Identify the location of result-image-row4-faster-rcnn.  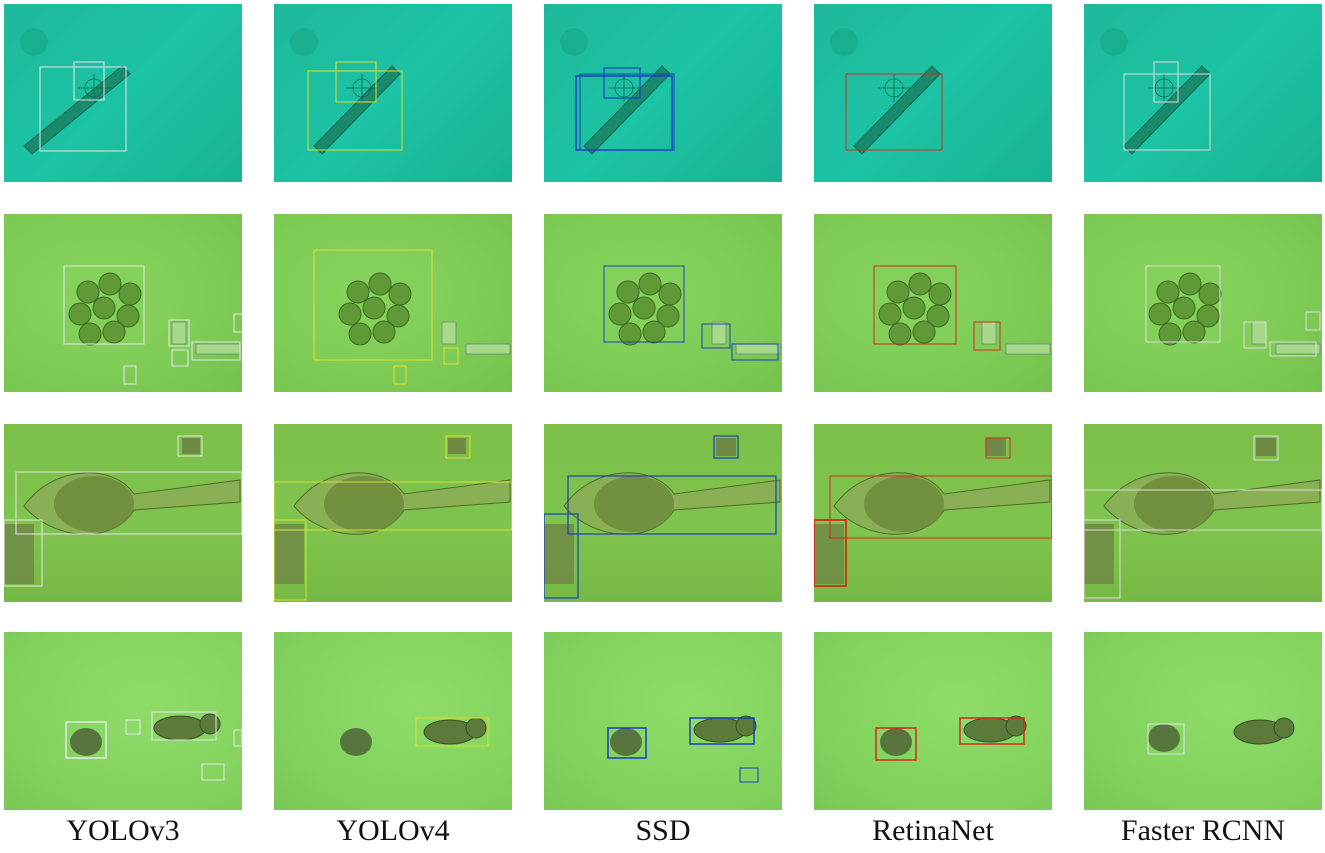
(1203, 721).